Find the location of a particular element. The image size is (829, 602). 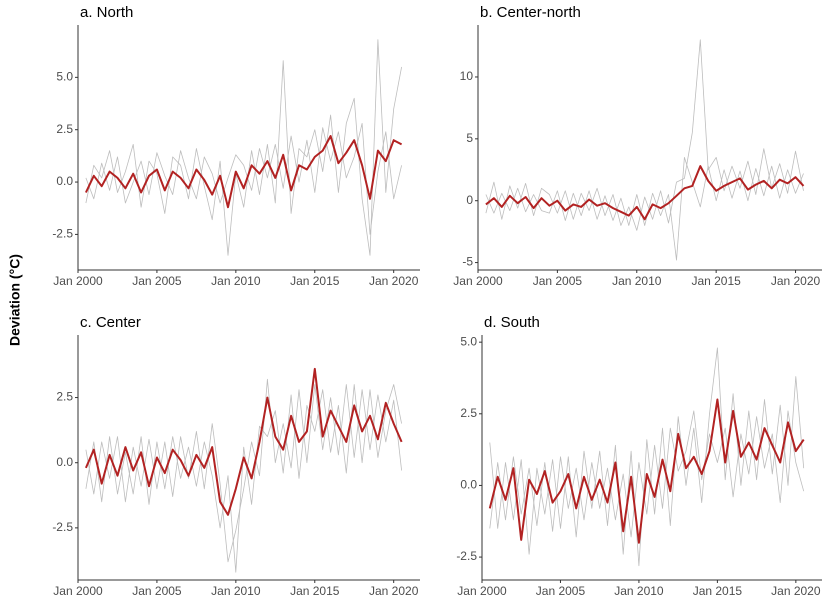

panel-title: a. North is located at coordinates (106, 12).